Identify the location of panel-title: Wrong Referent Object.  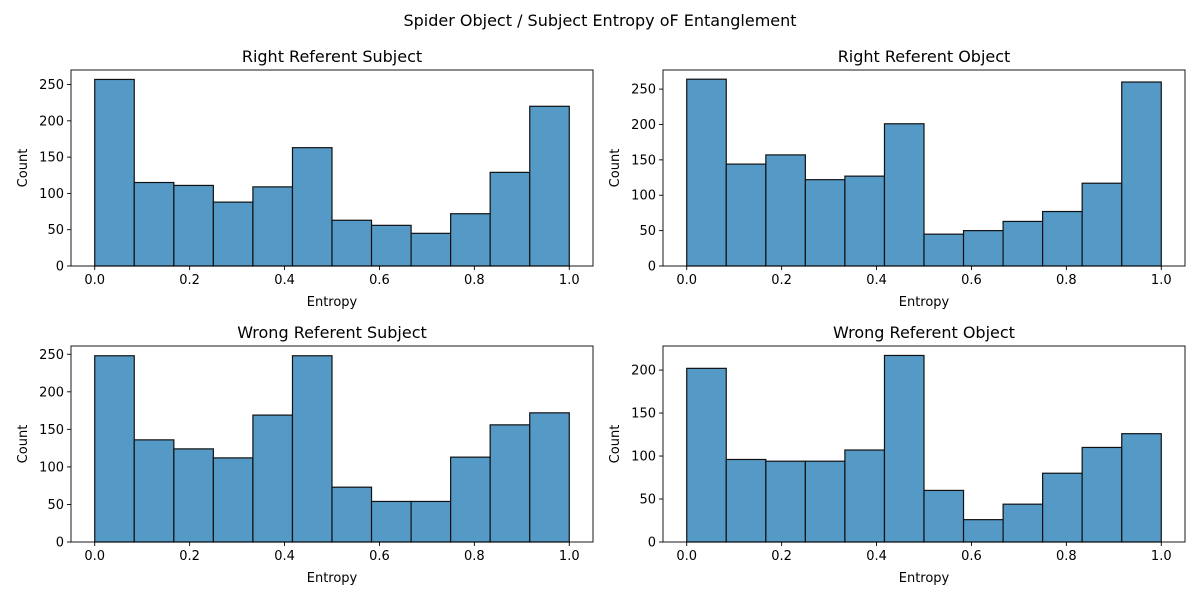
(924, 332).